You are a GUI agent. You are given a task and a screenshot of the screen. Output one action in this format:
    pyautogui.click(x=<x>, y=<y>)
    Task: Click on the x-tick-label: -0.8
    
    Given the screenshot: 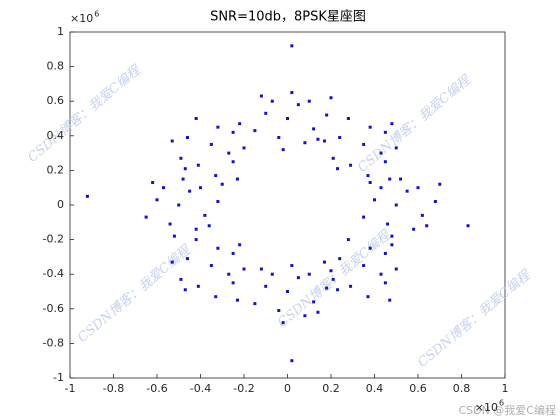 What is the action you would take?
    pyautogui.click(x=113, y=388)
    